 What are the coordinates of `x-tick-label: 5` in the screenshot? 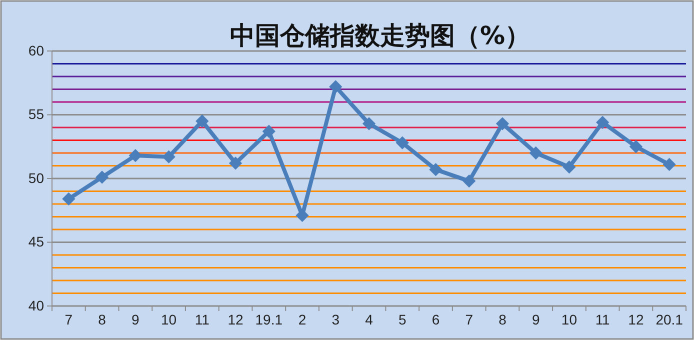 It's located at (402, 319).